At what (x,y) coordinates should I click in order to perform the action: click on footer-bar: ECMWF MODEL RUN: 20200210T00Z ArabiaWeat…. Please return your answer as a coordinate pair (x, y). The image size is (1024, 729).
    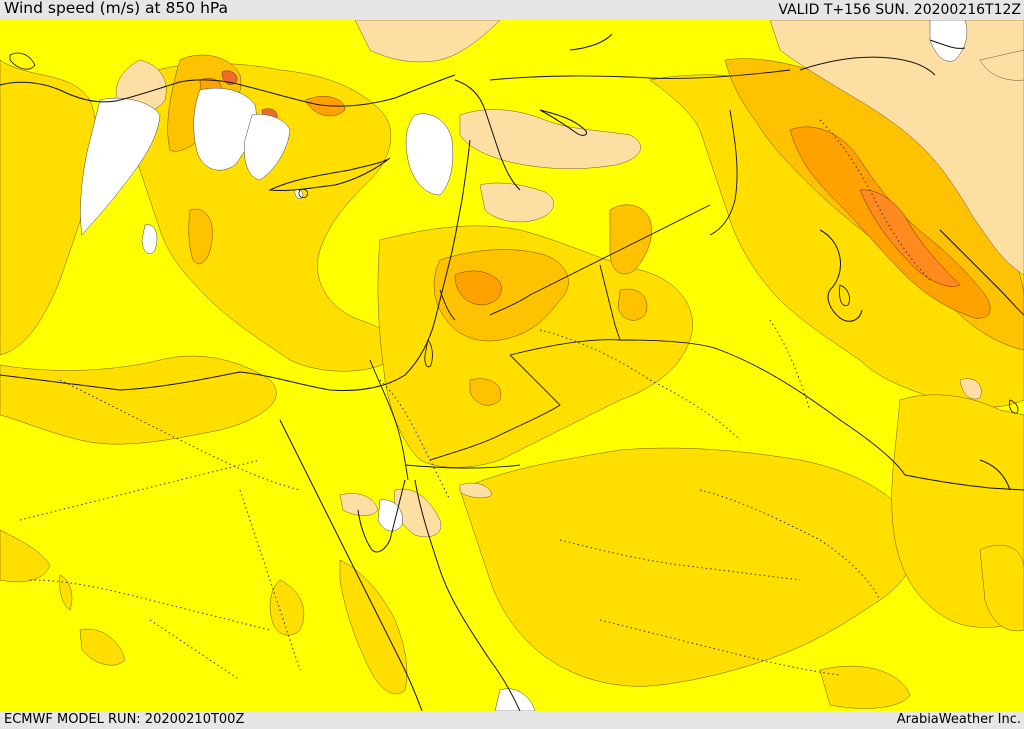
    Looking at the image, I should click on (512, 720).